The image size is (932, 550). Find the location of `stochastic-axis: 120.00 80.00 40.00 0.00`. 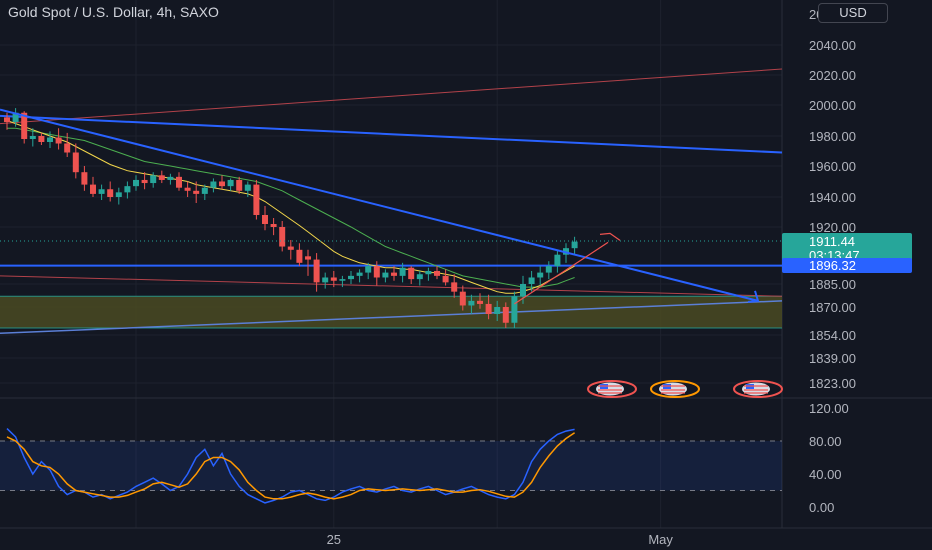

stochastic-axis: 120.00 80.00 40.00 0.00 is located at coordinates (829, 458).